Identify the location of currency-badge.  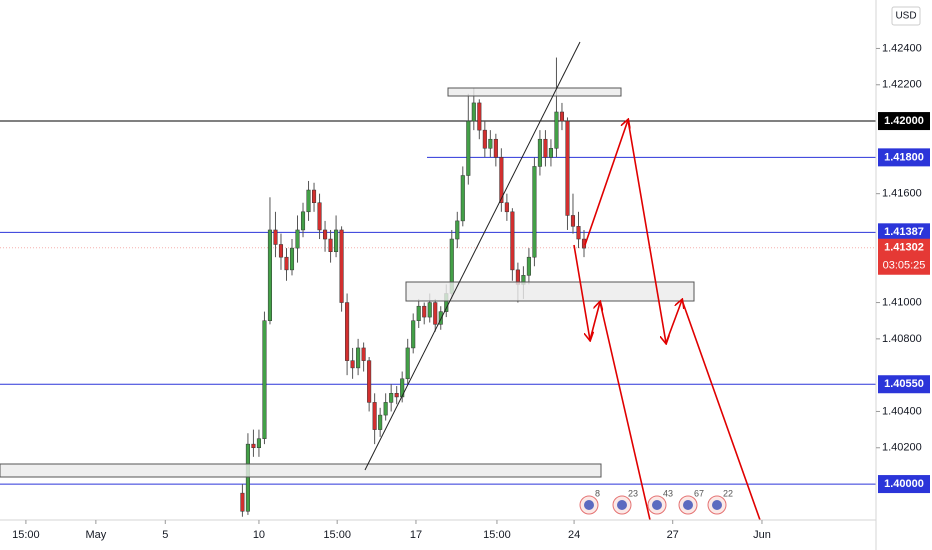
(906, 16).